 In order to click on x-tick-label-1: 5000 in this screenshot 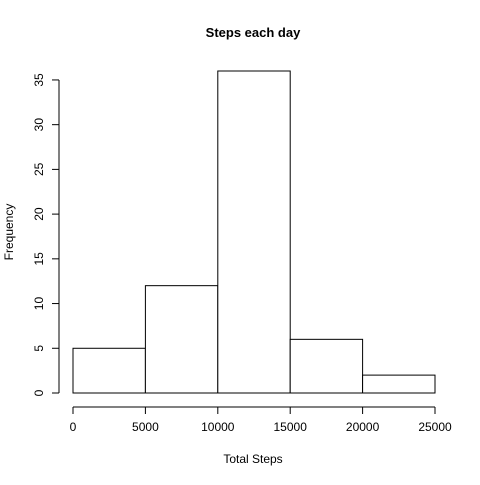, I will do `click(145, 427)`.